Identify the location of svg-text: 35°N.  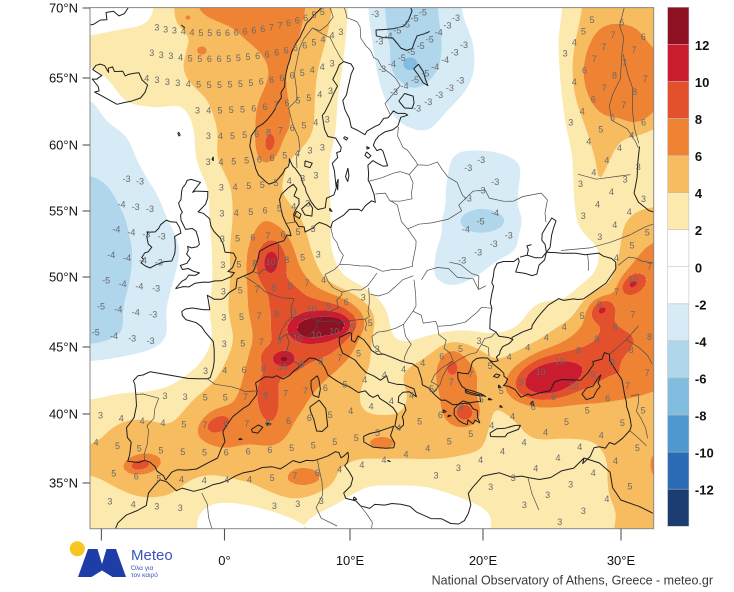
(63, 483).